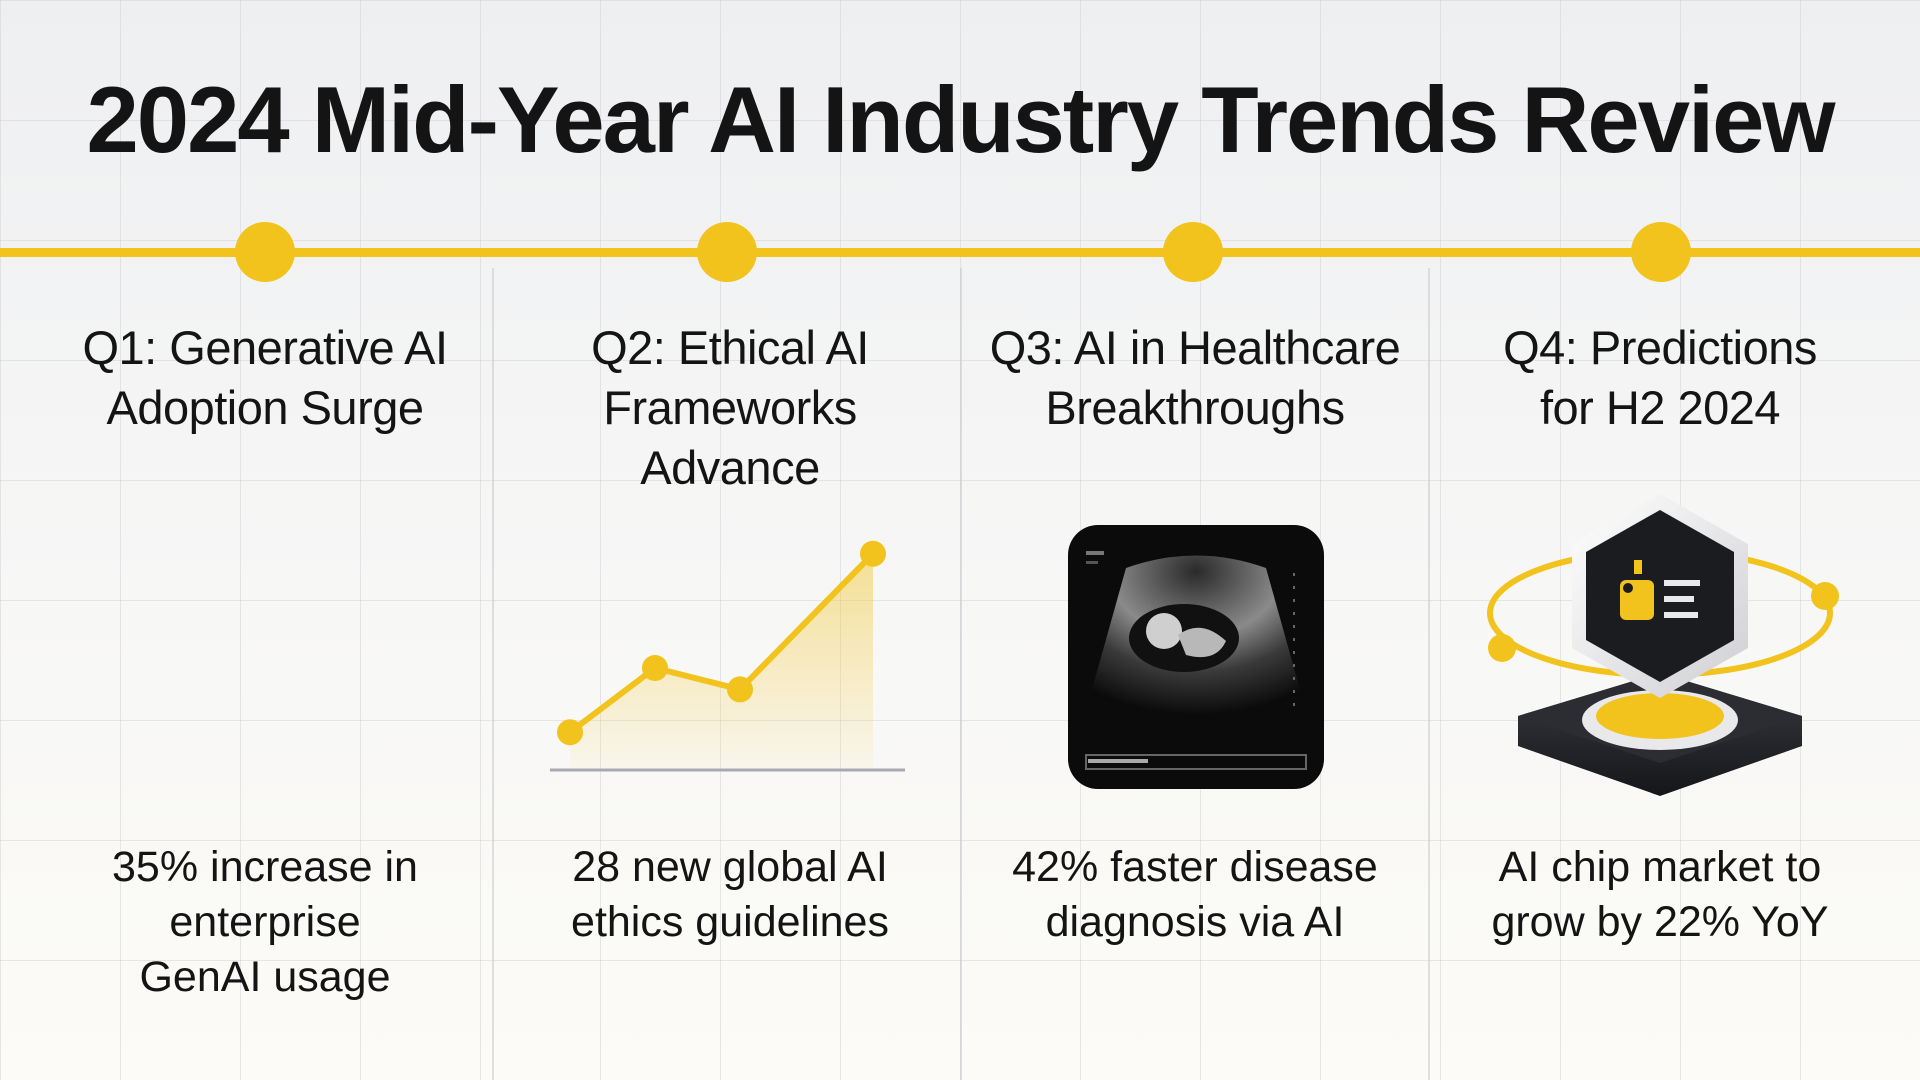  I want to click on caption-line: diagnosis via AI, so click(1195, 922).